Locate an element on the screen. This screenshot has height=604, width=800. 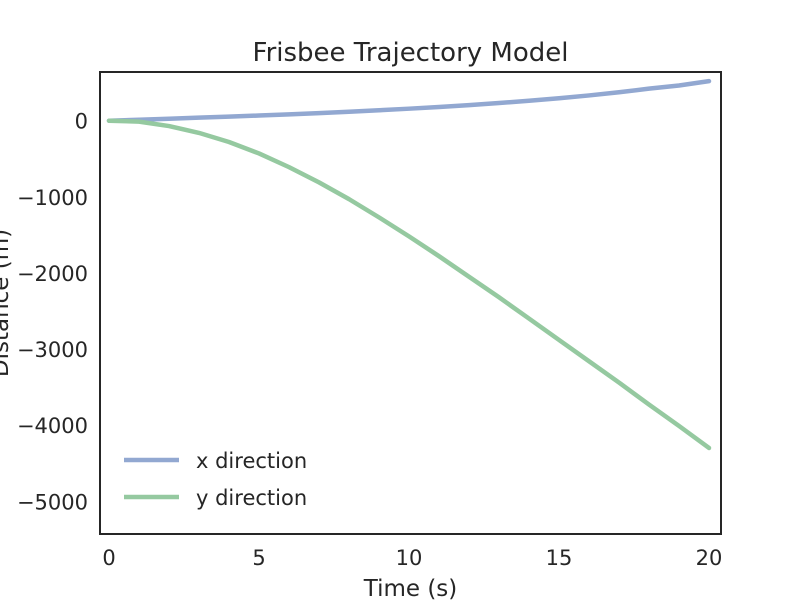
chart-title: Frisbee Trajectory Model is located at coordinates (411, 53).